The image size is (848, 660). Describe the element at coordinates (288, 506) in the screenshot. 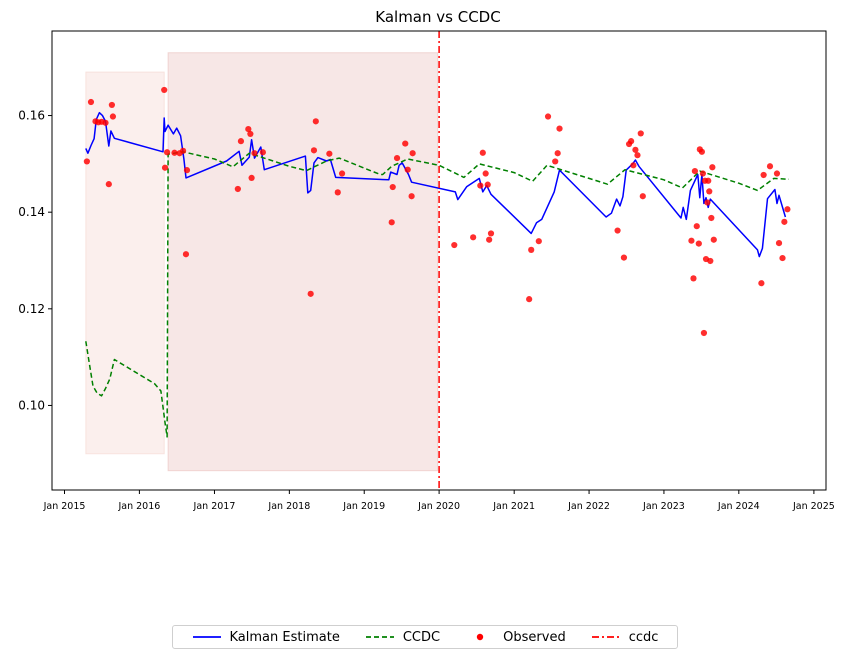

I see `x-tick-label: Jan 2018` at that location.